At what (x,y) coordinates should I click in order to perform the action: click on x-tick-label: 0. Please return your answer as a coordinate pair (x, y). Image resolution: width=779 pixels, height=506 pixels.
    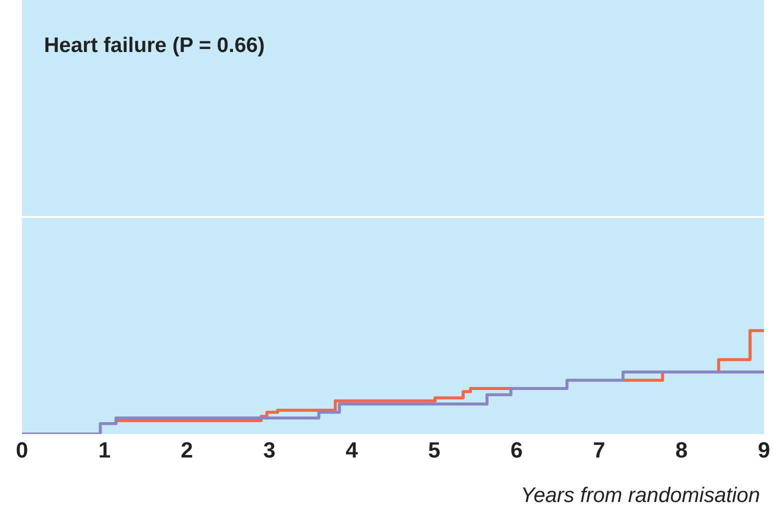
    Looking at the image, I should click on (22, 450).